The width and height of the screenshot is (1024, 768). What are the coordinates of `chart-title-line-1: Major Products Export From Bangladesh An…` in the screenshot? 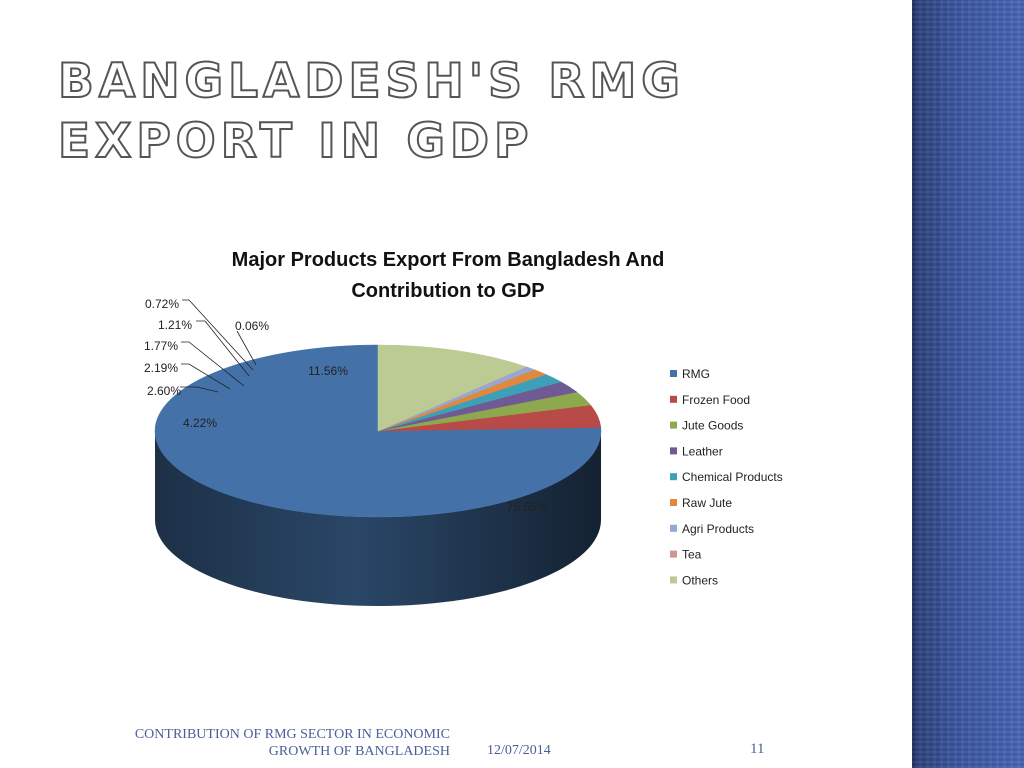 It's located at (448, 260).